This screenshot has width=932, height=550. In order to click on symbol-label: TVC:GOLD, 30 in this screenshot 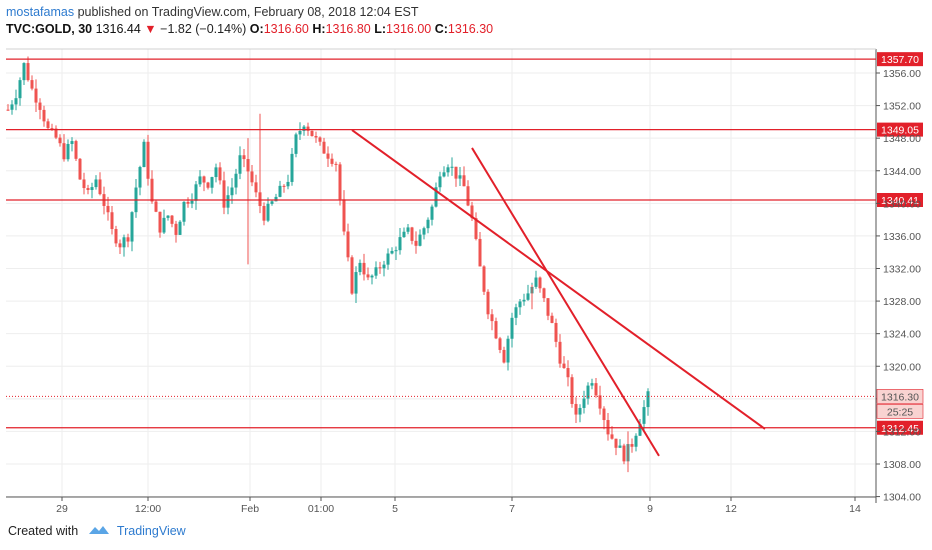, I will do `click(49, 29)`.